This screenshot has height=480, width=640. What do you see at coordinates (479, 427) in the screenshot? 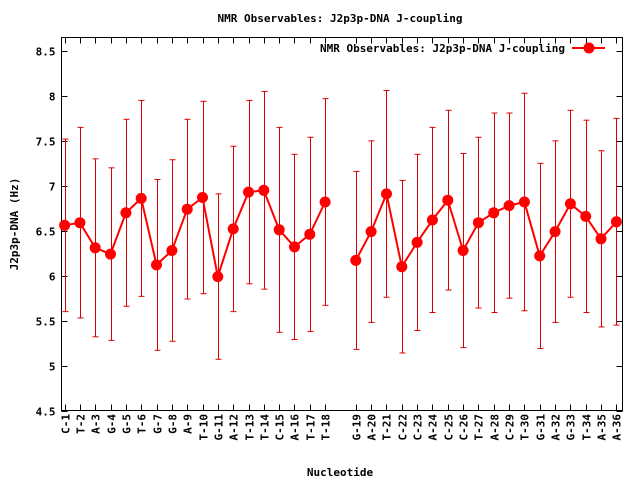
I see `x-tick-label: T-27` at bounding box center [479, 427].